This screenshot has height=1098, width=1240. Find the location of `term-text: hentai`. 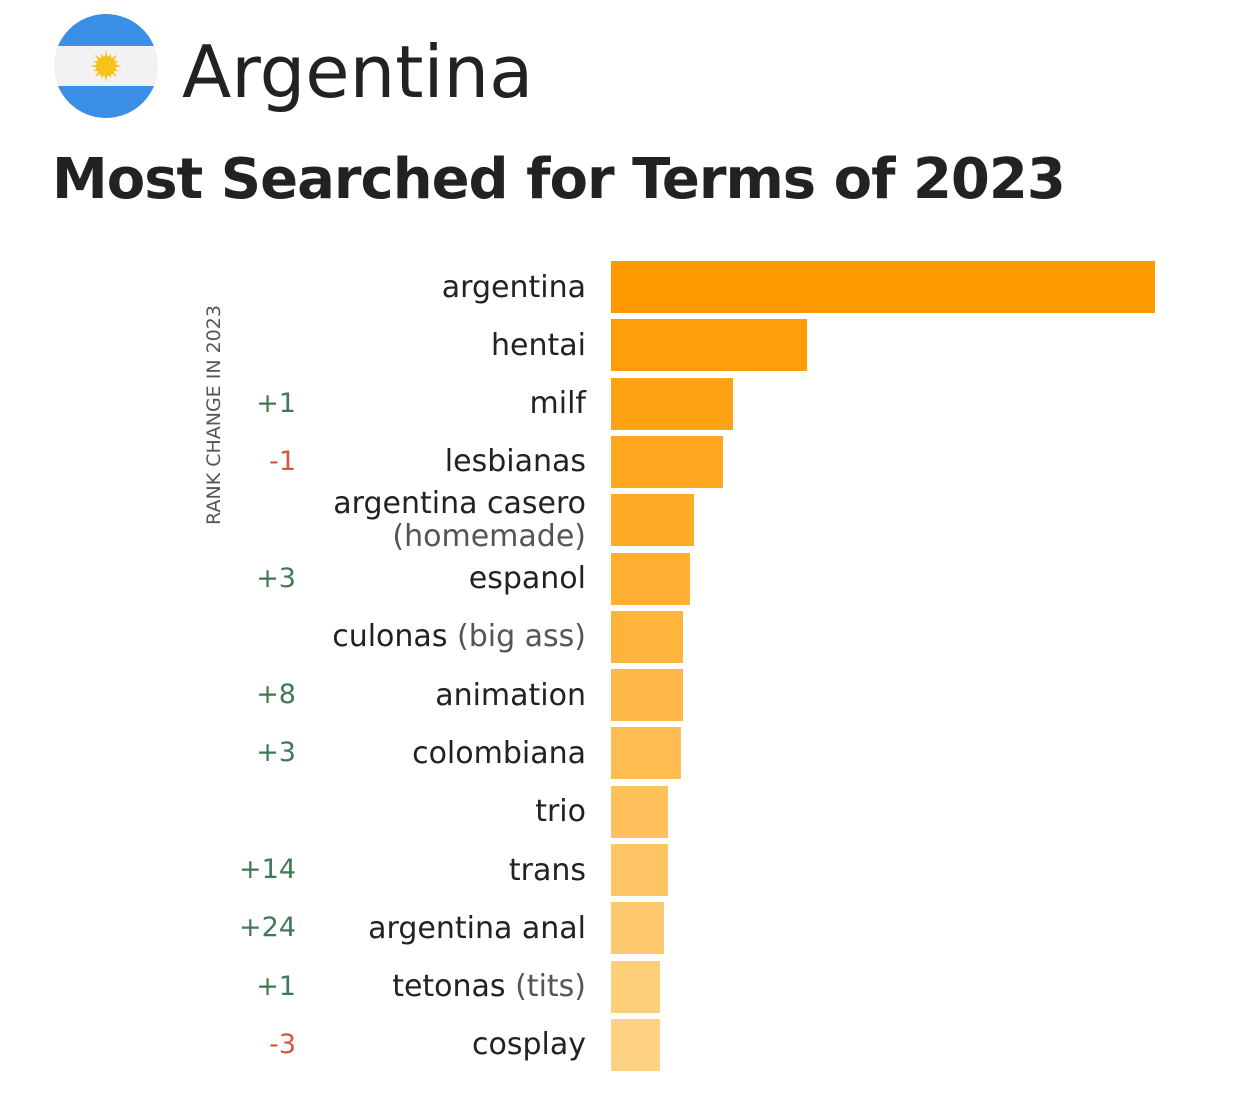

term-text: hentai is located at coordinates (538, 345).